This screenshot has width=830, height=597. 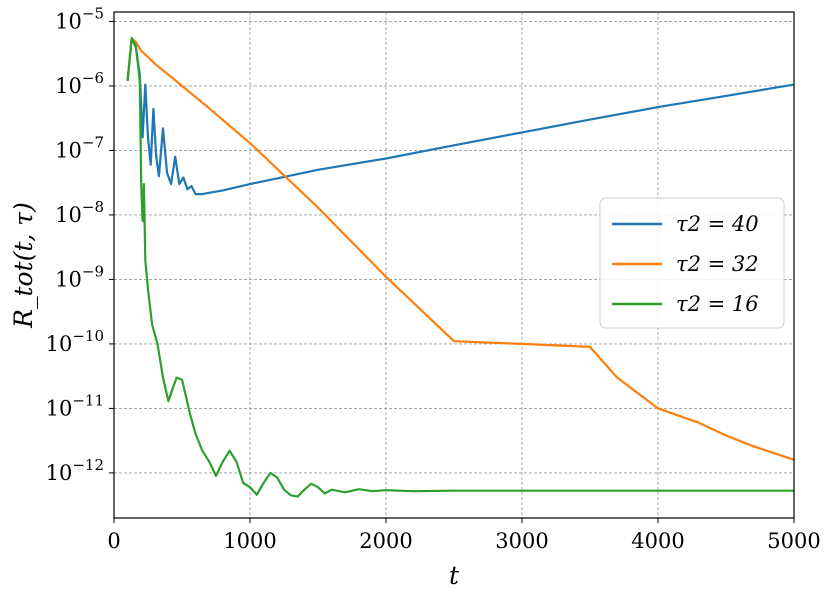 What do you see at coordinates (717, 304) in the screenshot?
I see `legend-label: τ2 = 16` at bounding box center [717, 304].